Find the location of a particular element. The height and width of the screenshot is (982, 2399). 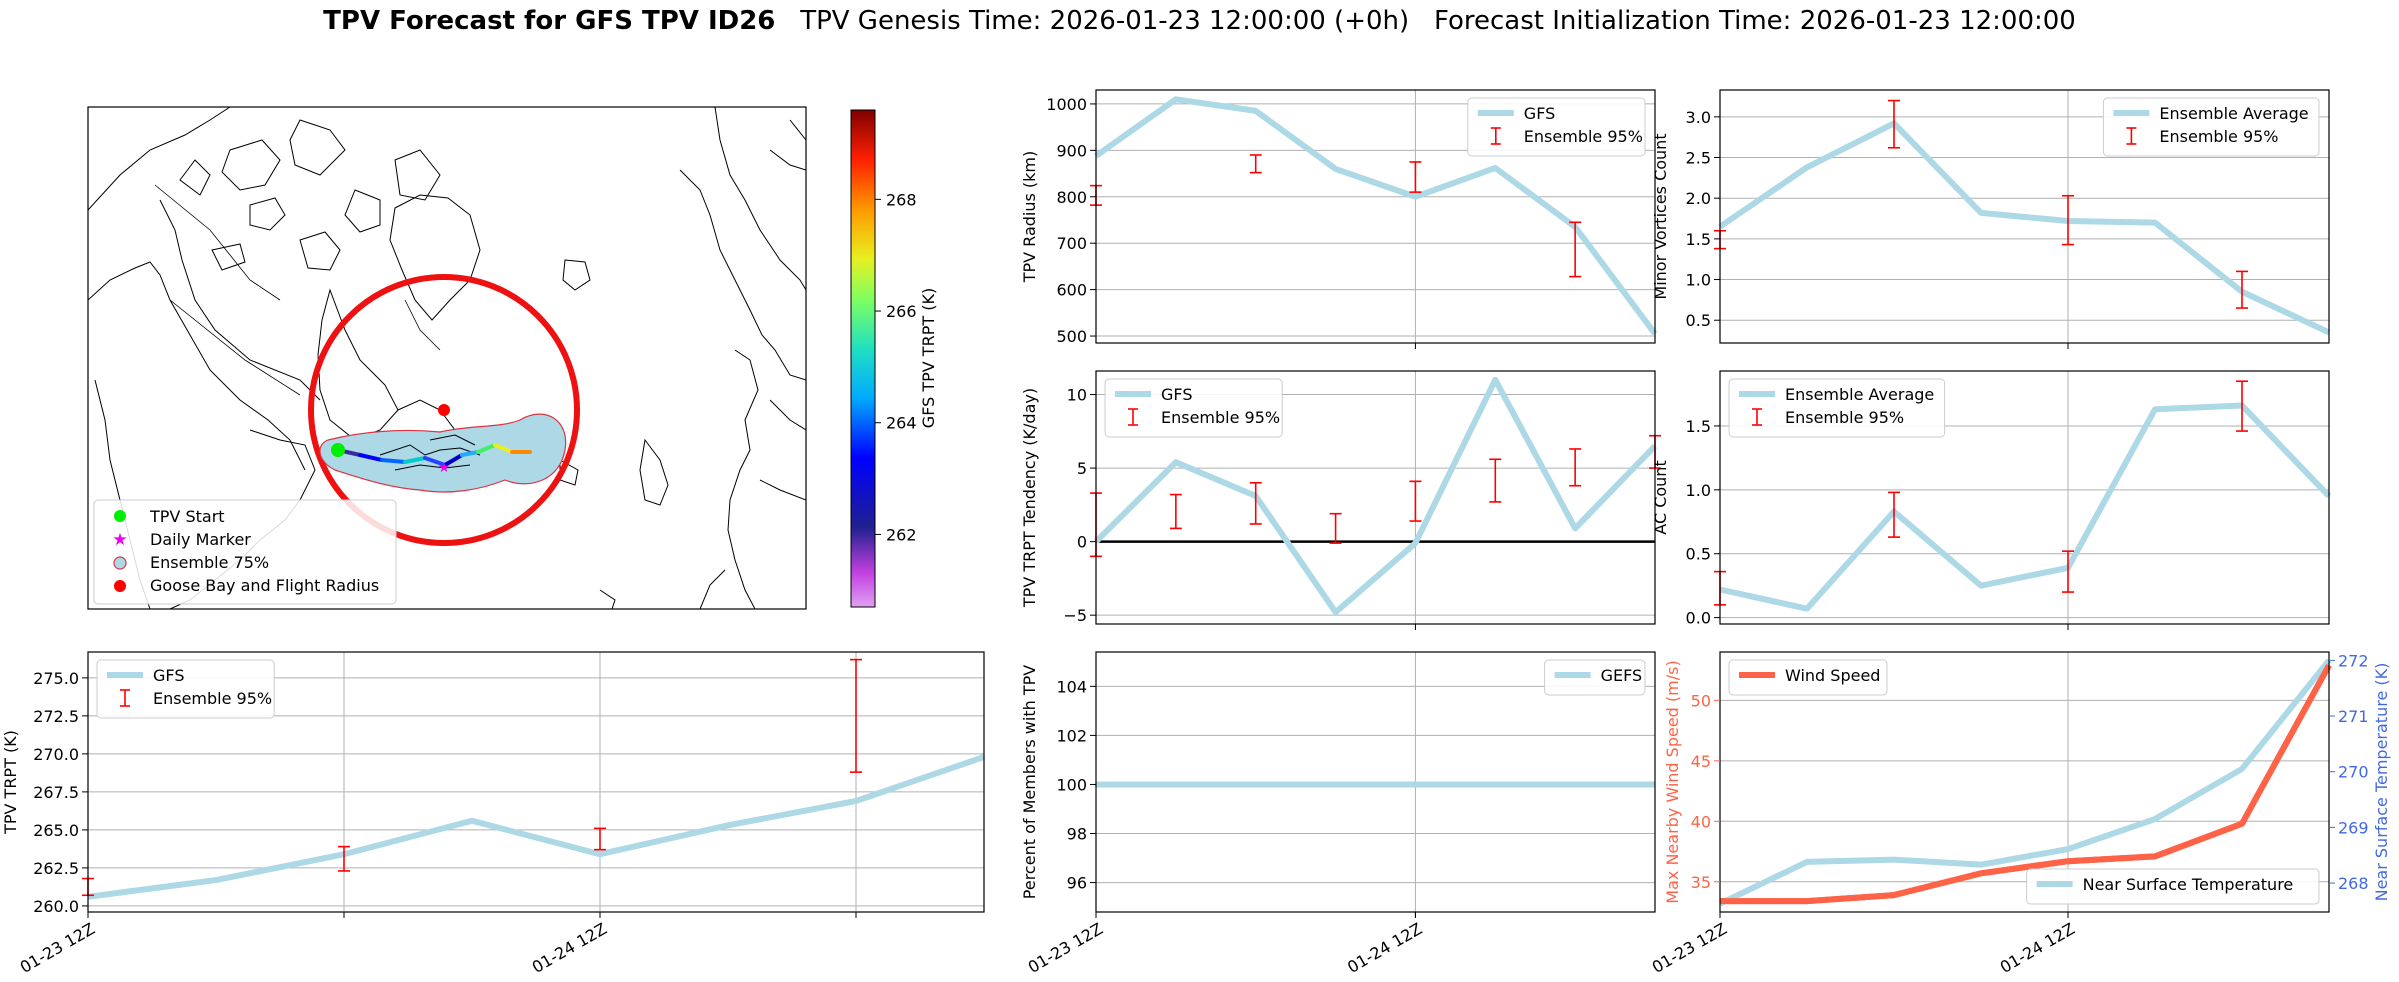

y-tick-label-right: 269 is located at coordinates (2353, 827).